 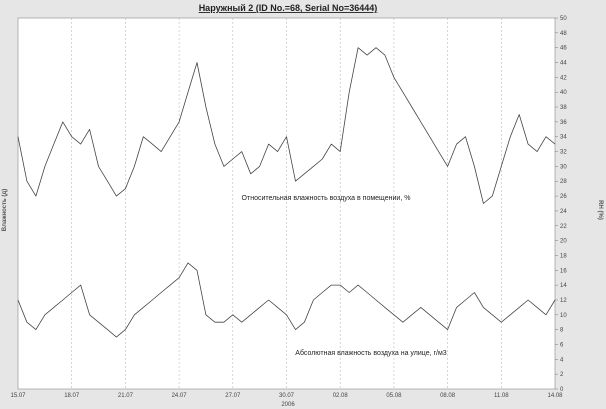 I want to click on x-tick-label: 30.07, so click(x=287, y=396).